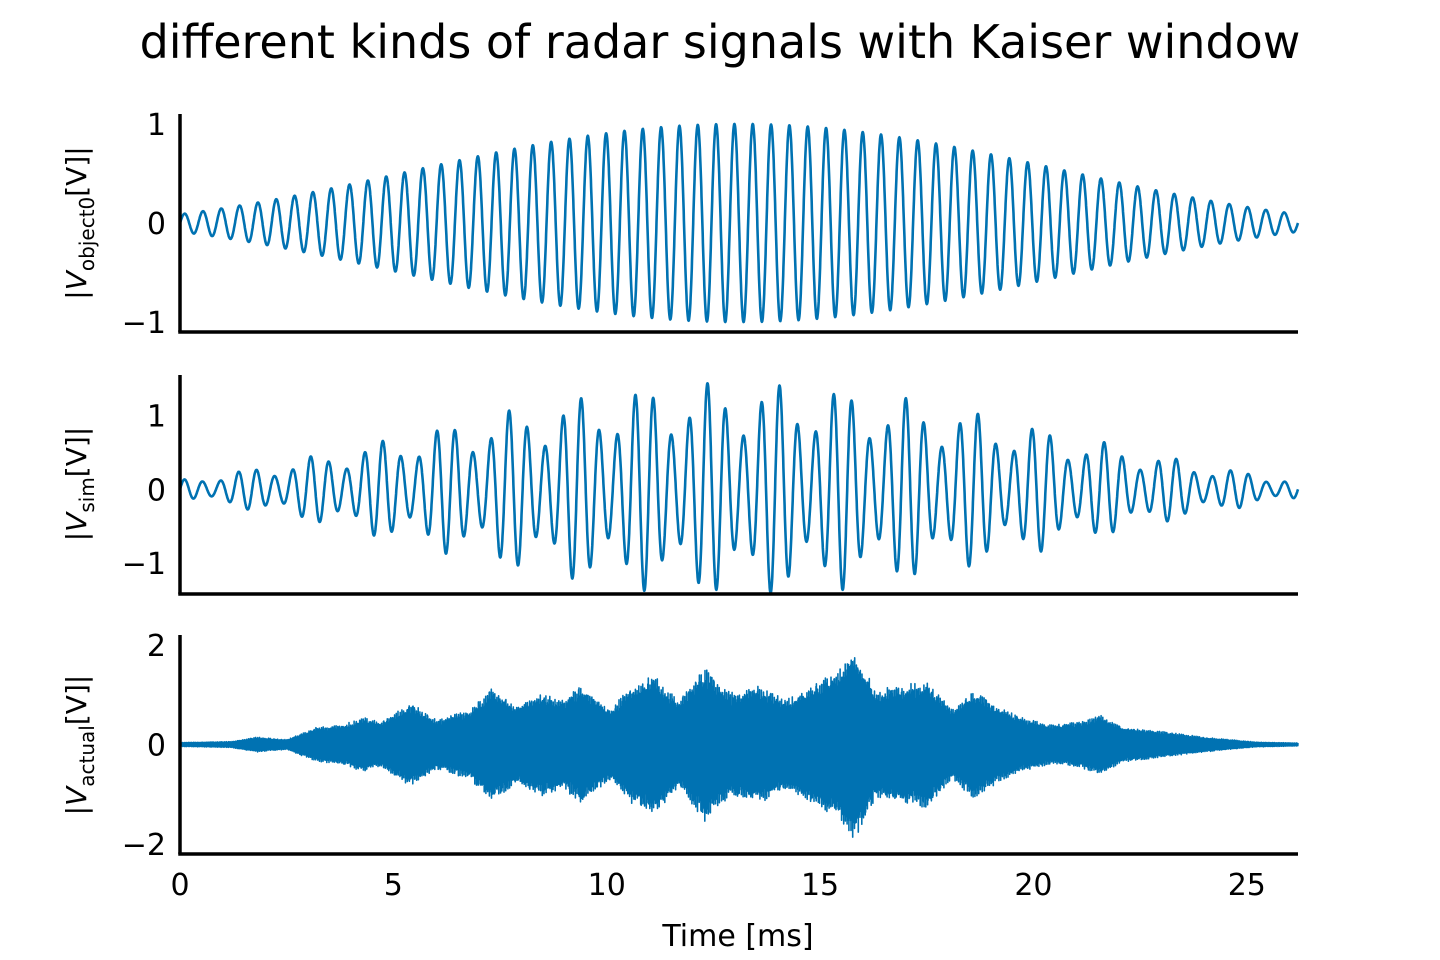 The width and height of the screenshot is (1440, 960). I want to click on x-axis-label: Time [ms], so click(737, 936).